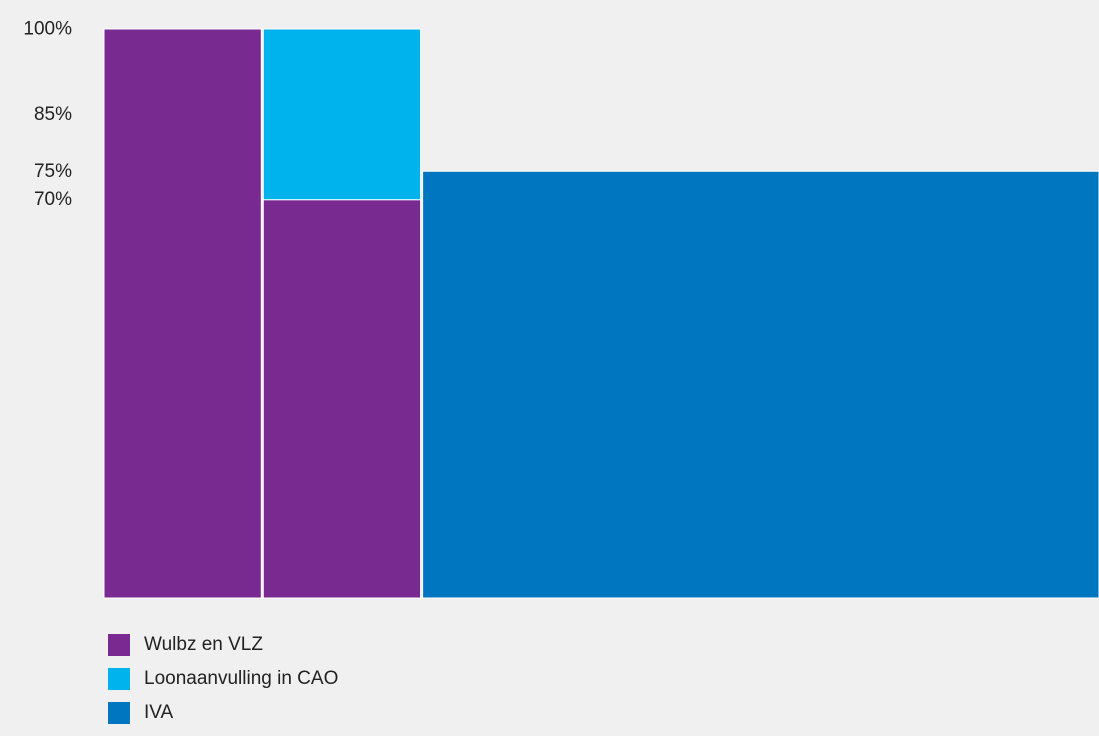 This screenshot has width=1099, height=736. What do you see at coordinates (159, 712) in the screenshot?
I see `legend-label-iva: IVA` at bounding box center [159, 712].